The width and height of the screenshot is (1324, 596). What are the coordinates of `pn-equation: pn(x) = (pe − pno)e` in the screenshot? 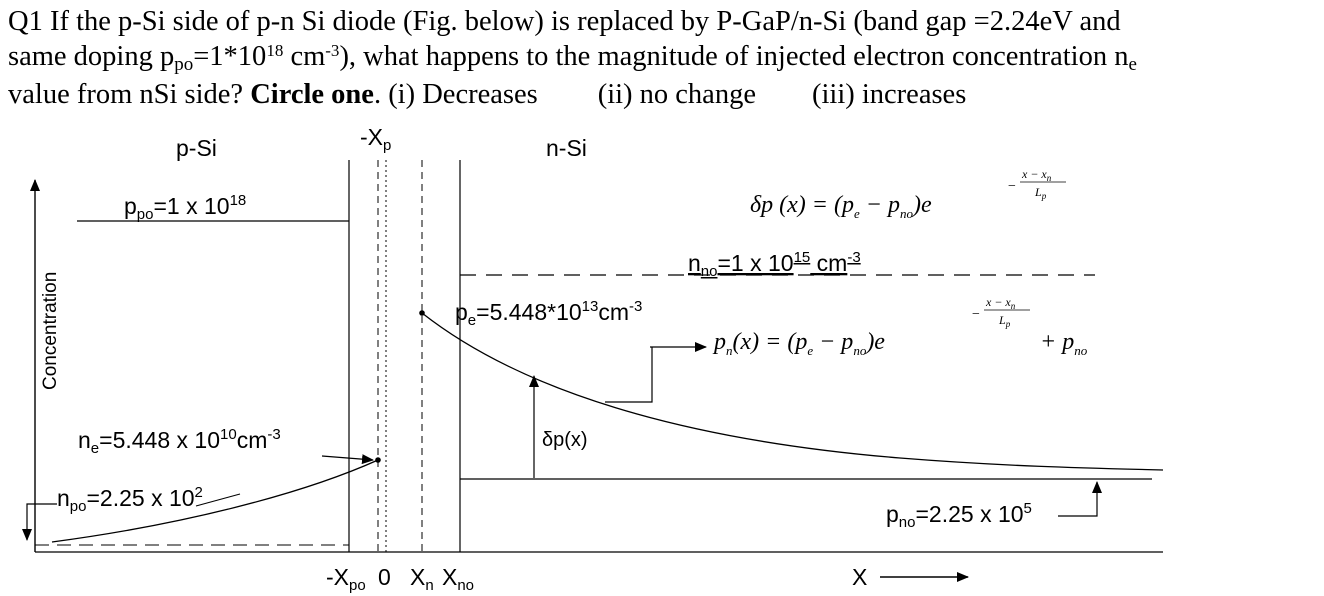 It's located at (798, 343).